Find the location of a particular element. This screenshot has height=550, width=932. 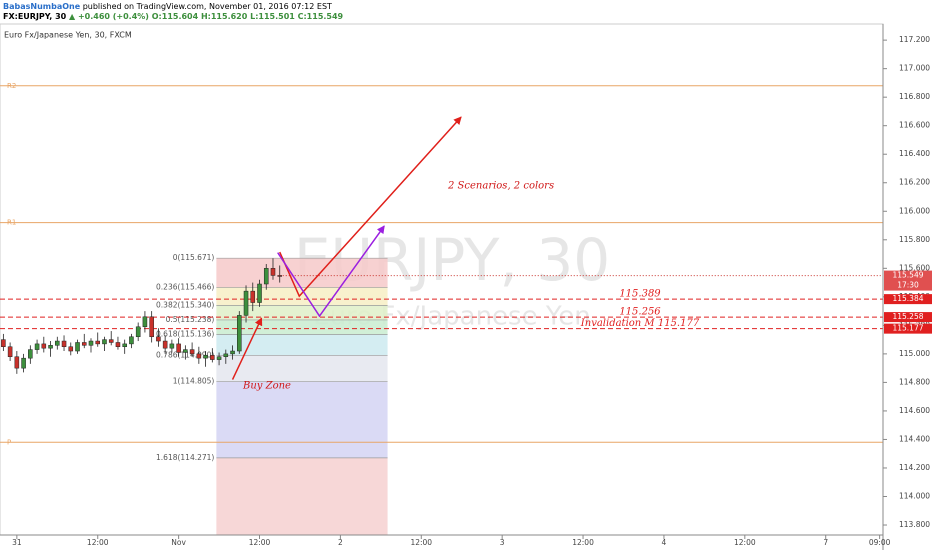

level-tag-label: 115.384 is located at coordinates (907, 298).